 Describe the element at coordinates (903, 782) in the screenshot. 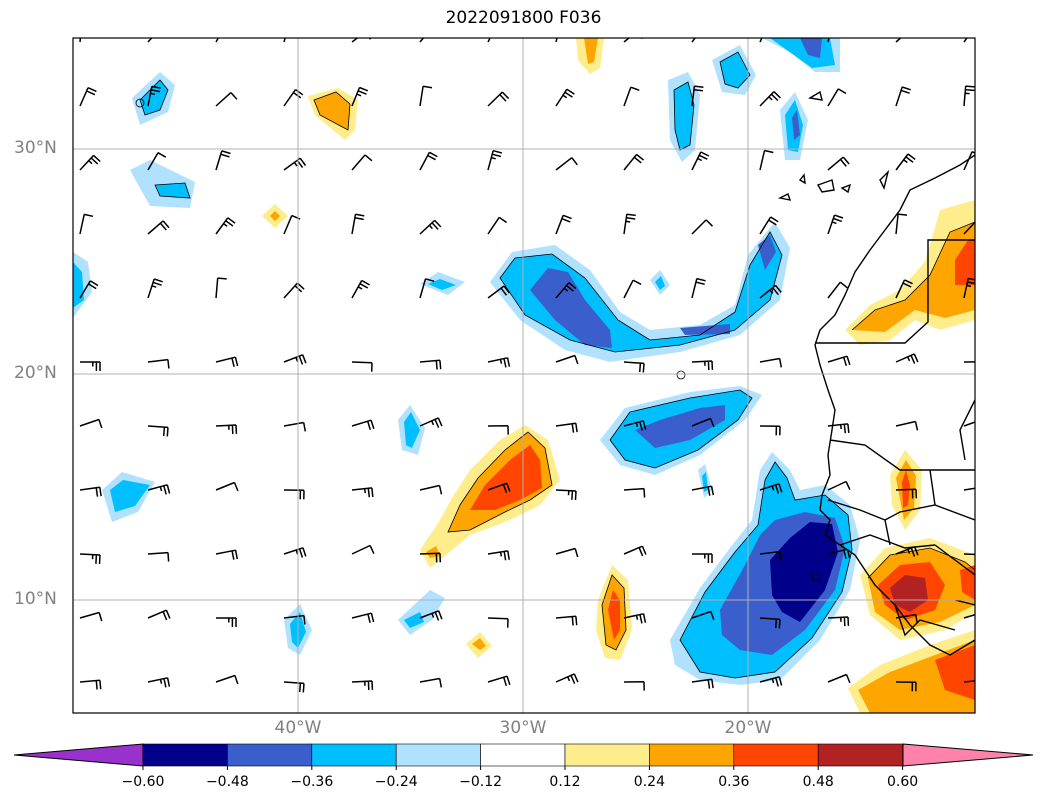

I see `colorbar-tick-label: 0.60` at that location.